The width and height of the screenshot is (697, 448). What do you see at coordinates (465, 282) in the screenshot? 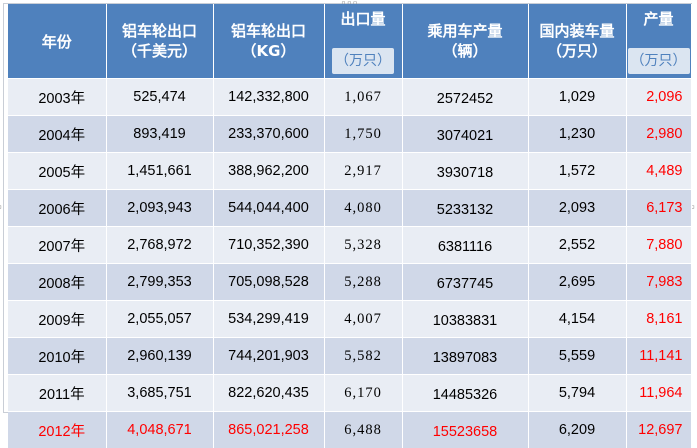
I see `cell-car-output: 6737745` at bounding box center [465, 282].